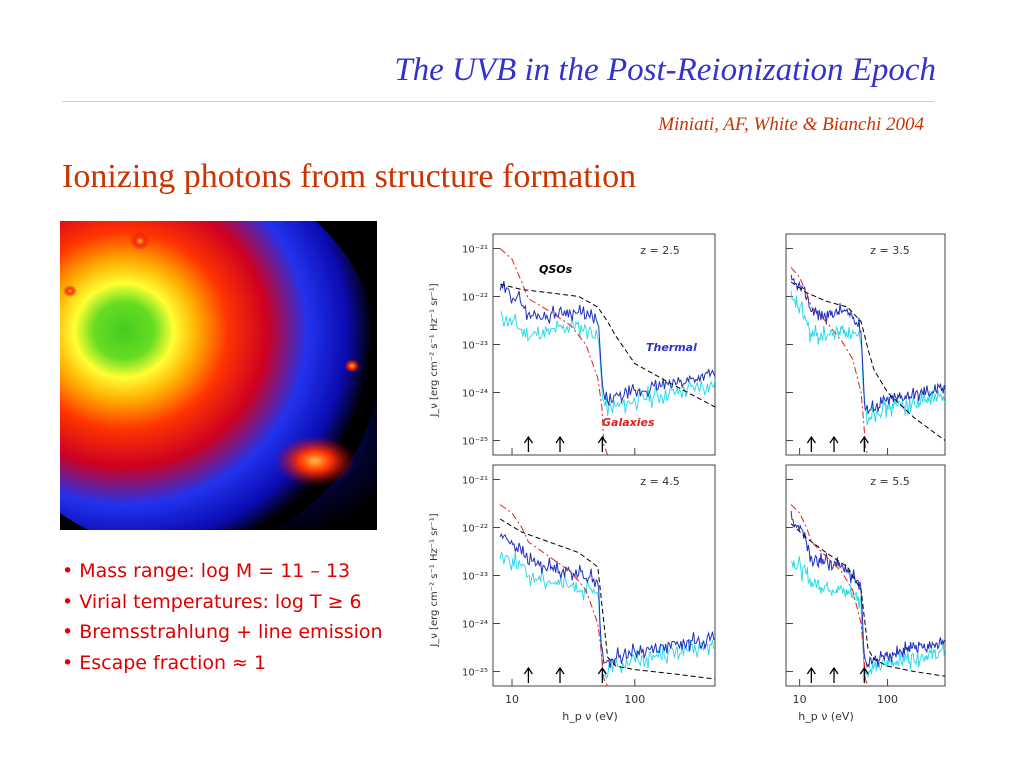  I want to click on panel-1-y-tick-label: 10⁻²¹, so click(475, 249).